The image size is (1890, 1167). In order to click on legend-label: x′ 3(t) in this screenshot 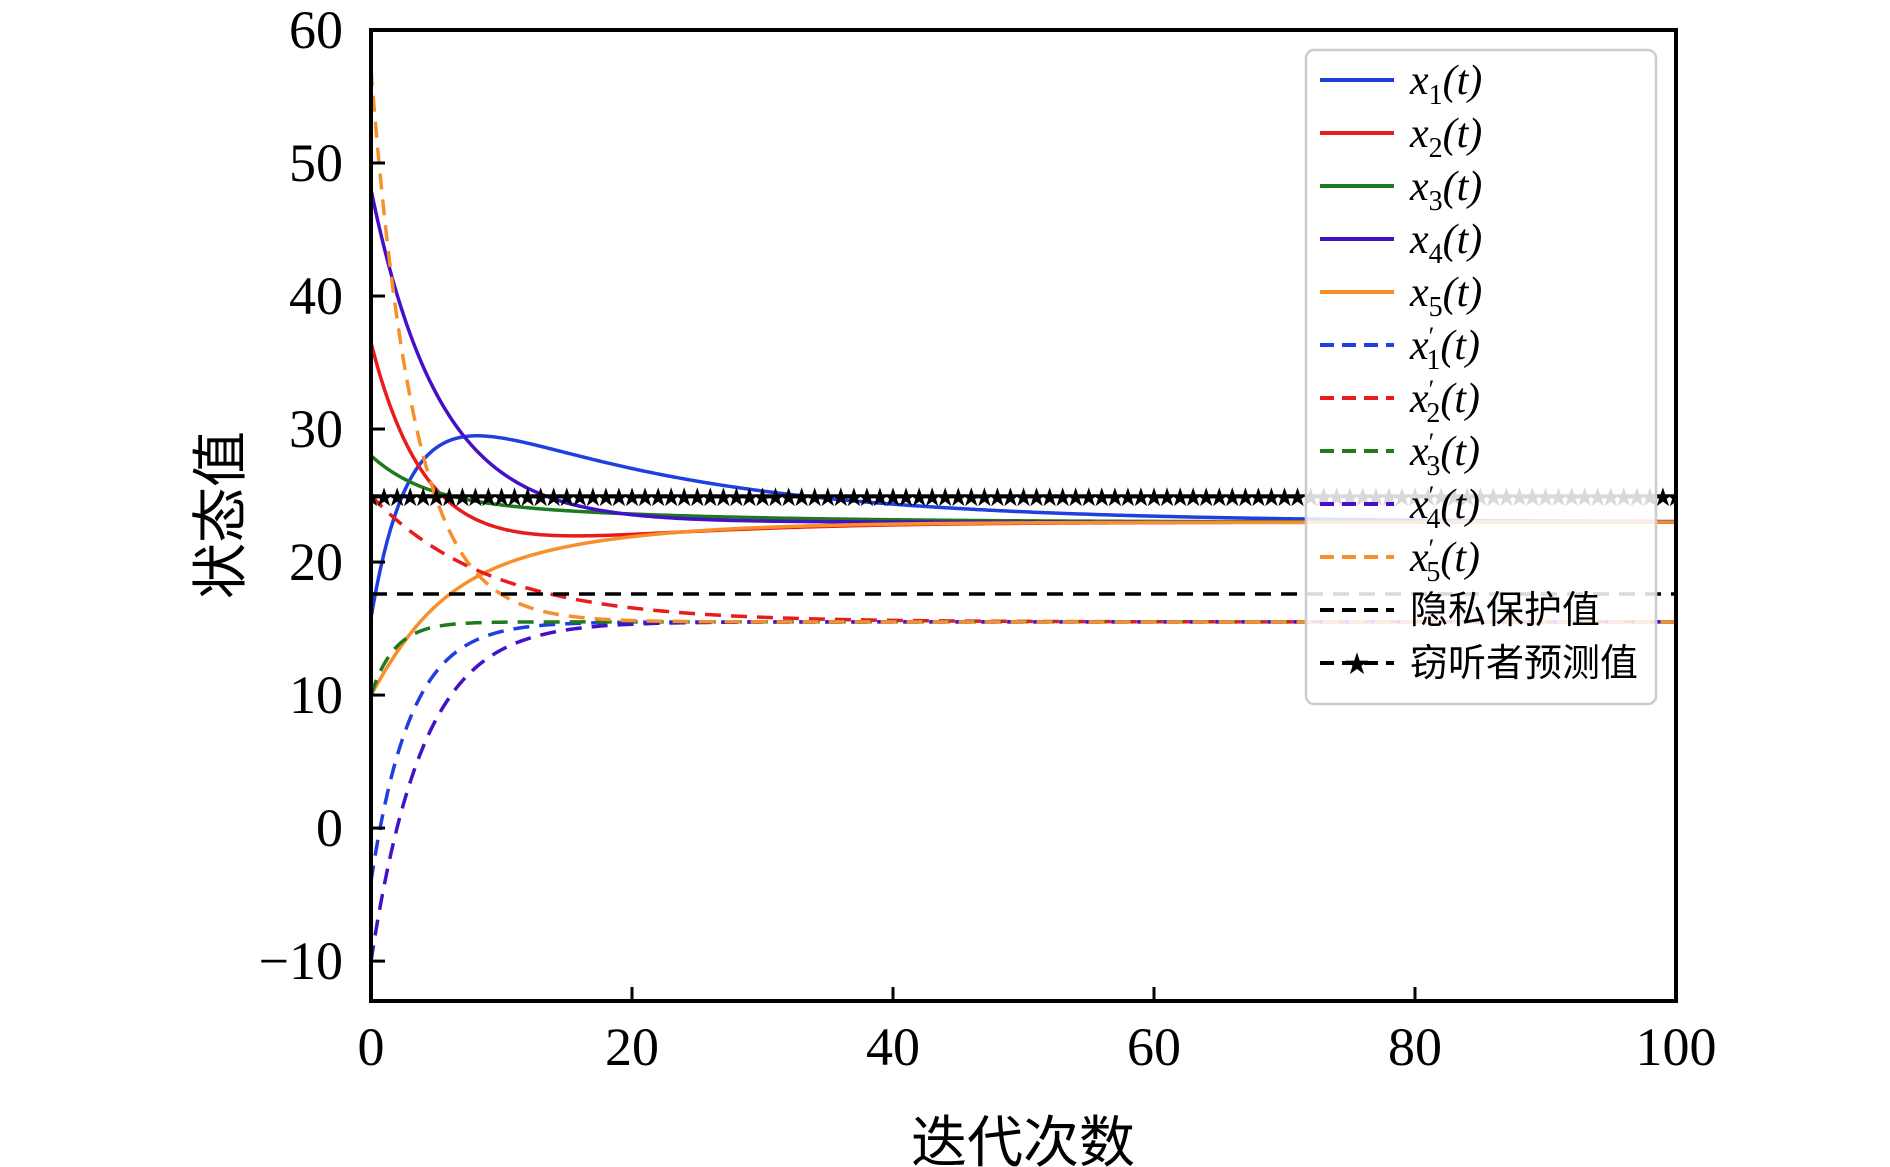, I will do `click(1444, 455)`.